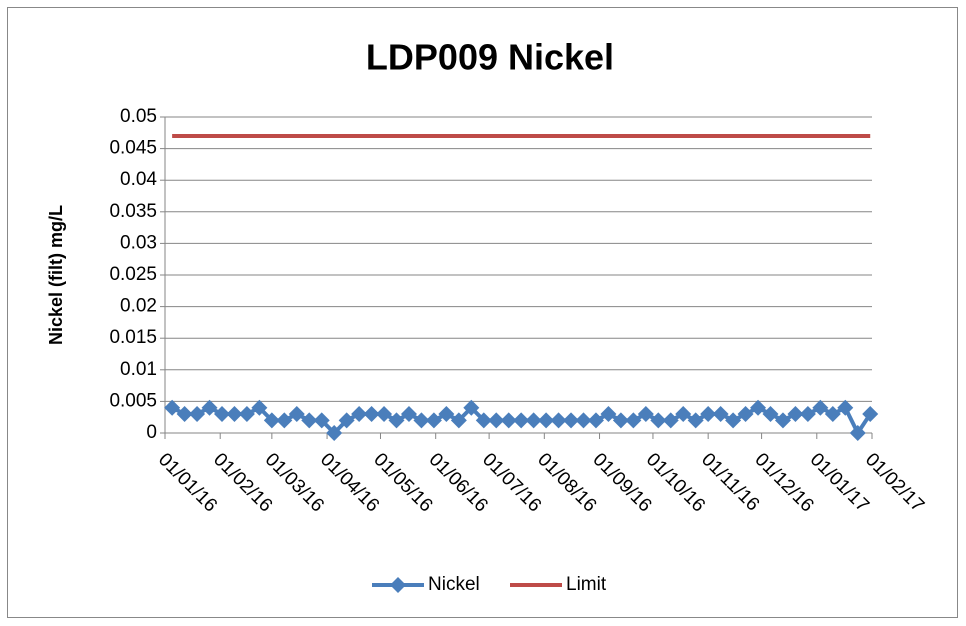 This screenshot has width=966, height=626. Describe the element at coordinates (133, 400) in the screenshot. I see `y-tick-label: 0.005` at that location.